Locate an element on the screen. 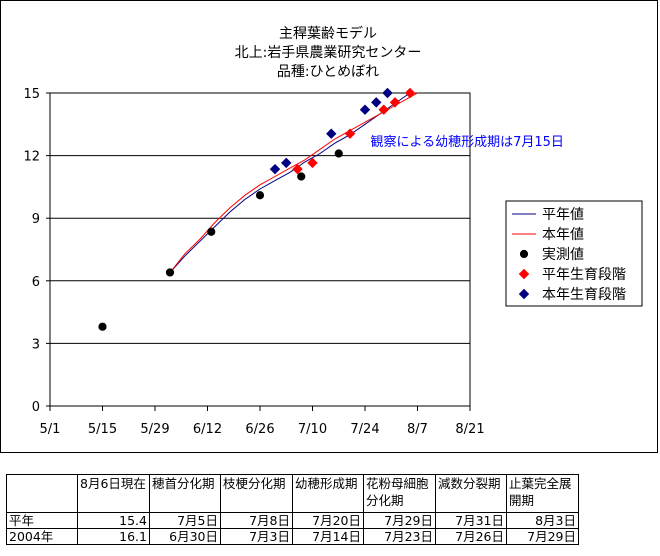  header-cell: 減数分裂期 is located at coordinates (471, 493).